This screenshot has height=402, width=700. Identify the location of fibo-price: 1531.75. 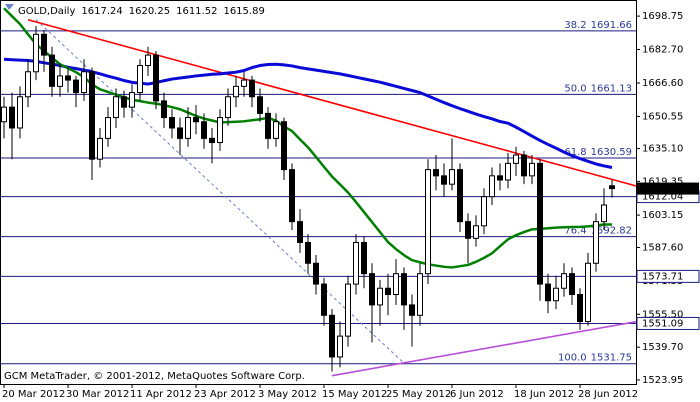
(611, 358).